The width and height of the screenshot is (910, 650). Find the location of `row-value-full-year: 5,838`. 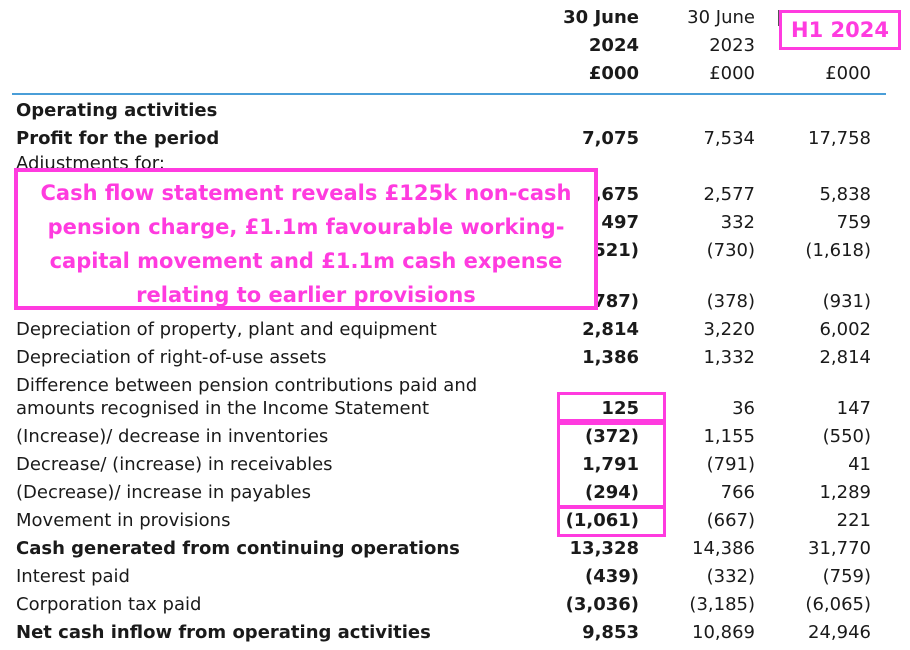

row-value-full-year: 5,838 is located at coordinates (845, 194).